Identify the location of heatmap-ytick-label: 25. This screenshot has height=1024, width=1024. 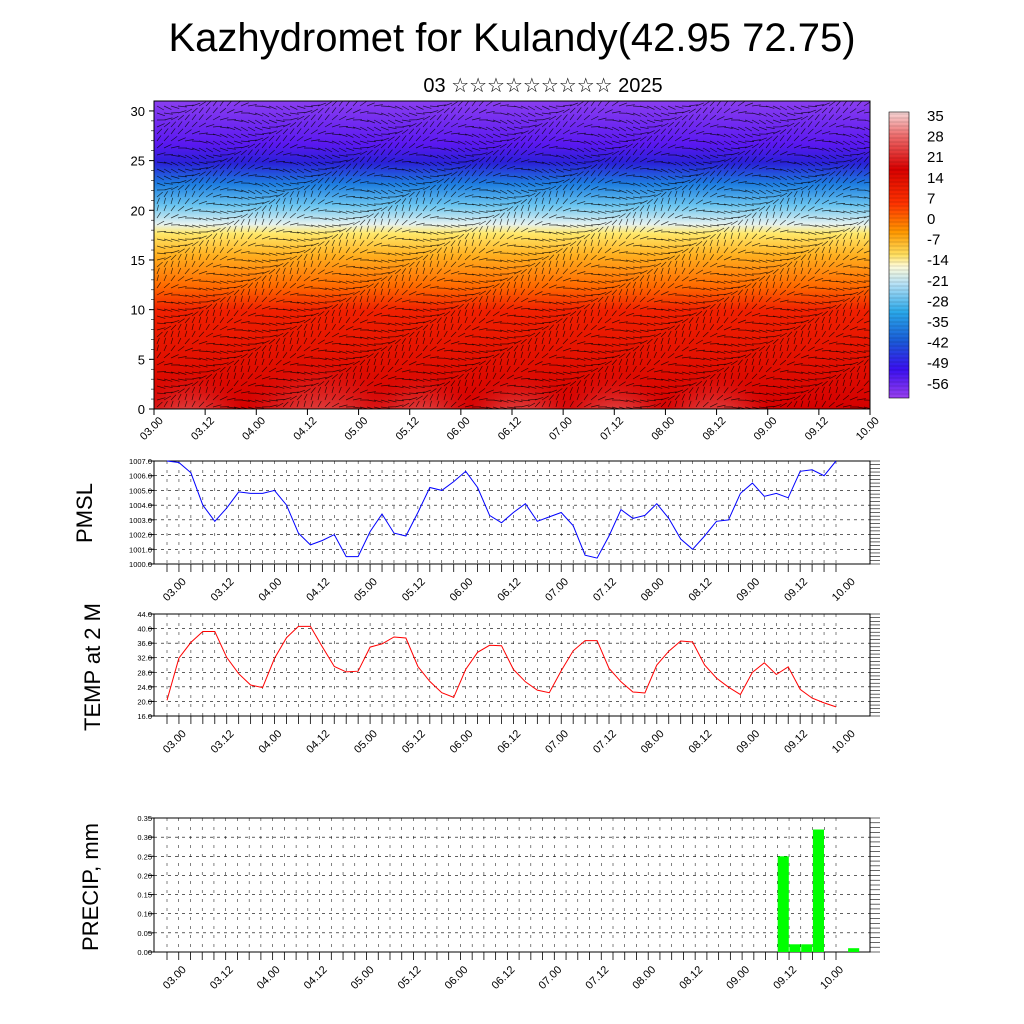
(138, 161).